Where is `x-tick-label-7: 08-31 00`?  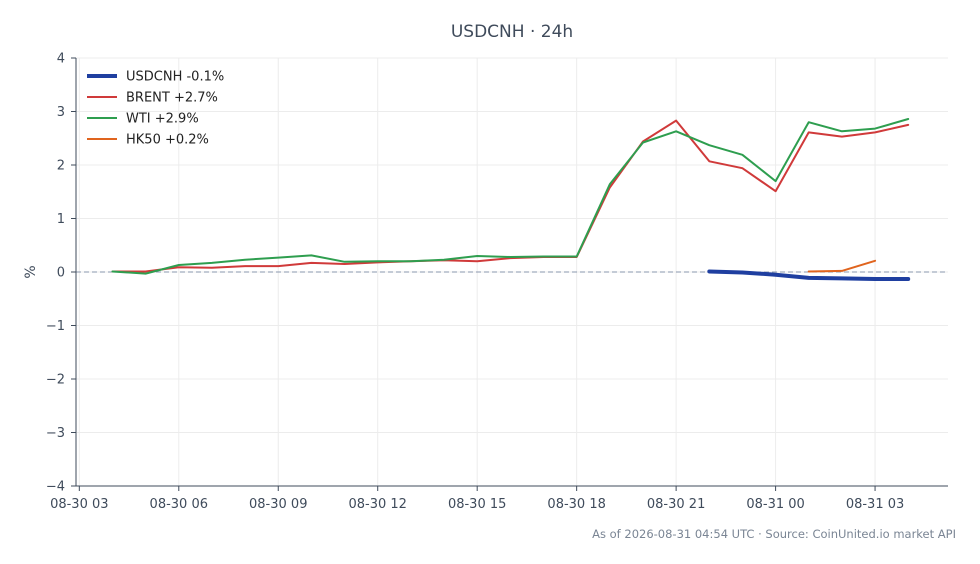 x-tick-label-7: 08-31 00 is located at coordinates (775, 504).